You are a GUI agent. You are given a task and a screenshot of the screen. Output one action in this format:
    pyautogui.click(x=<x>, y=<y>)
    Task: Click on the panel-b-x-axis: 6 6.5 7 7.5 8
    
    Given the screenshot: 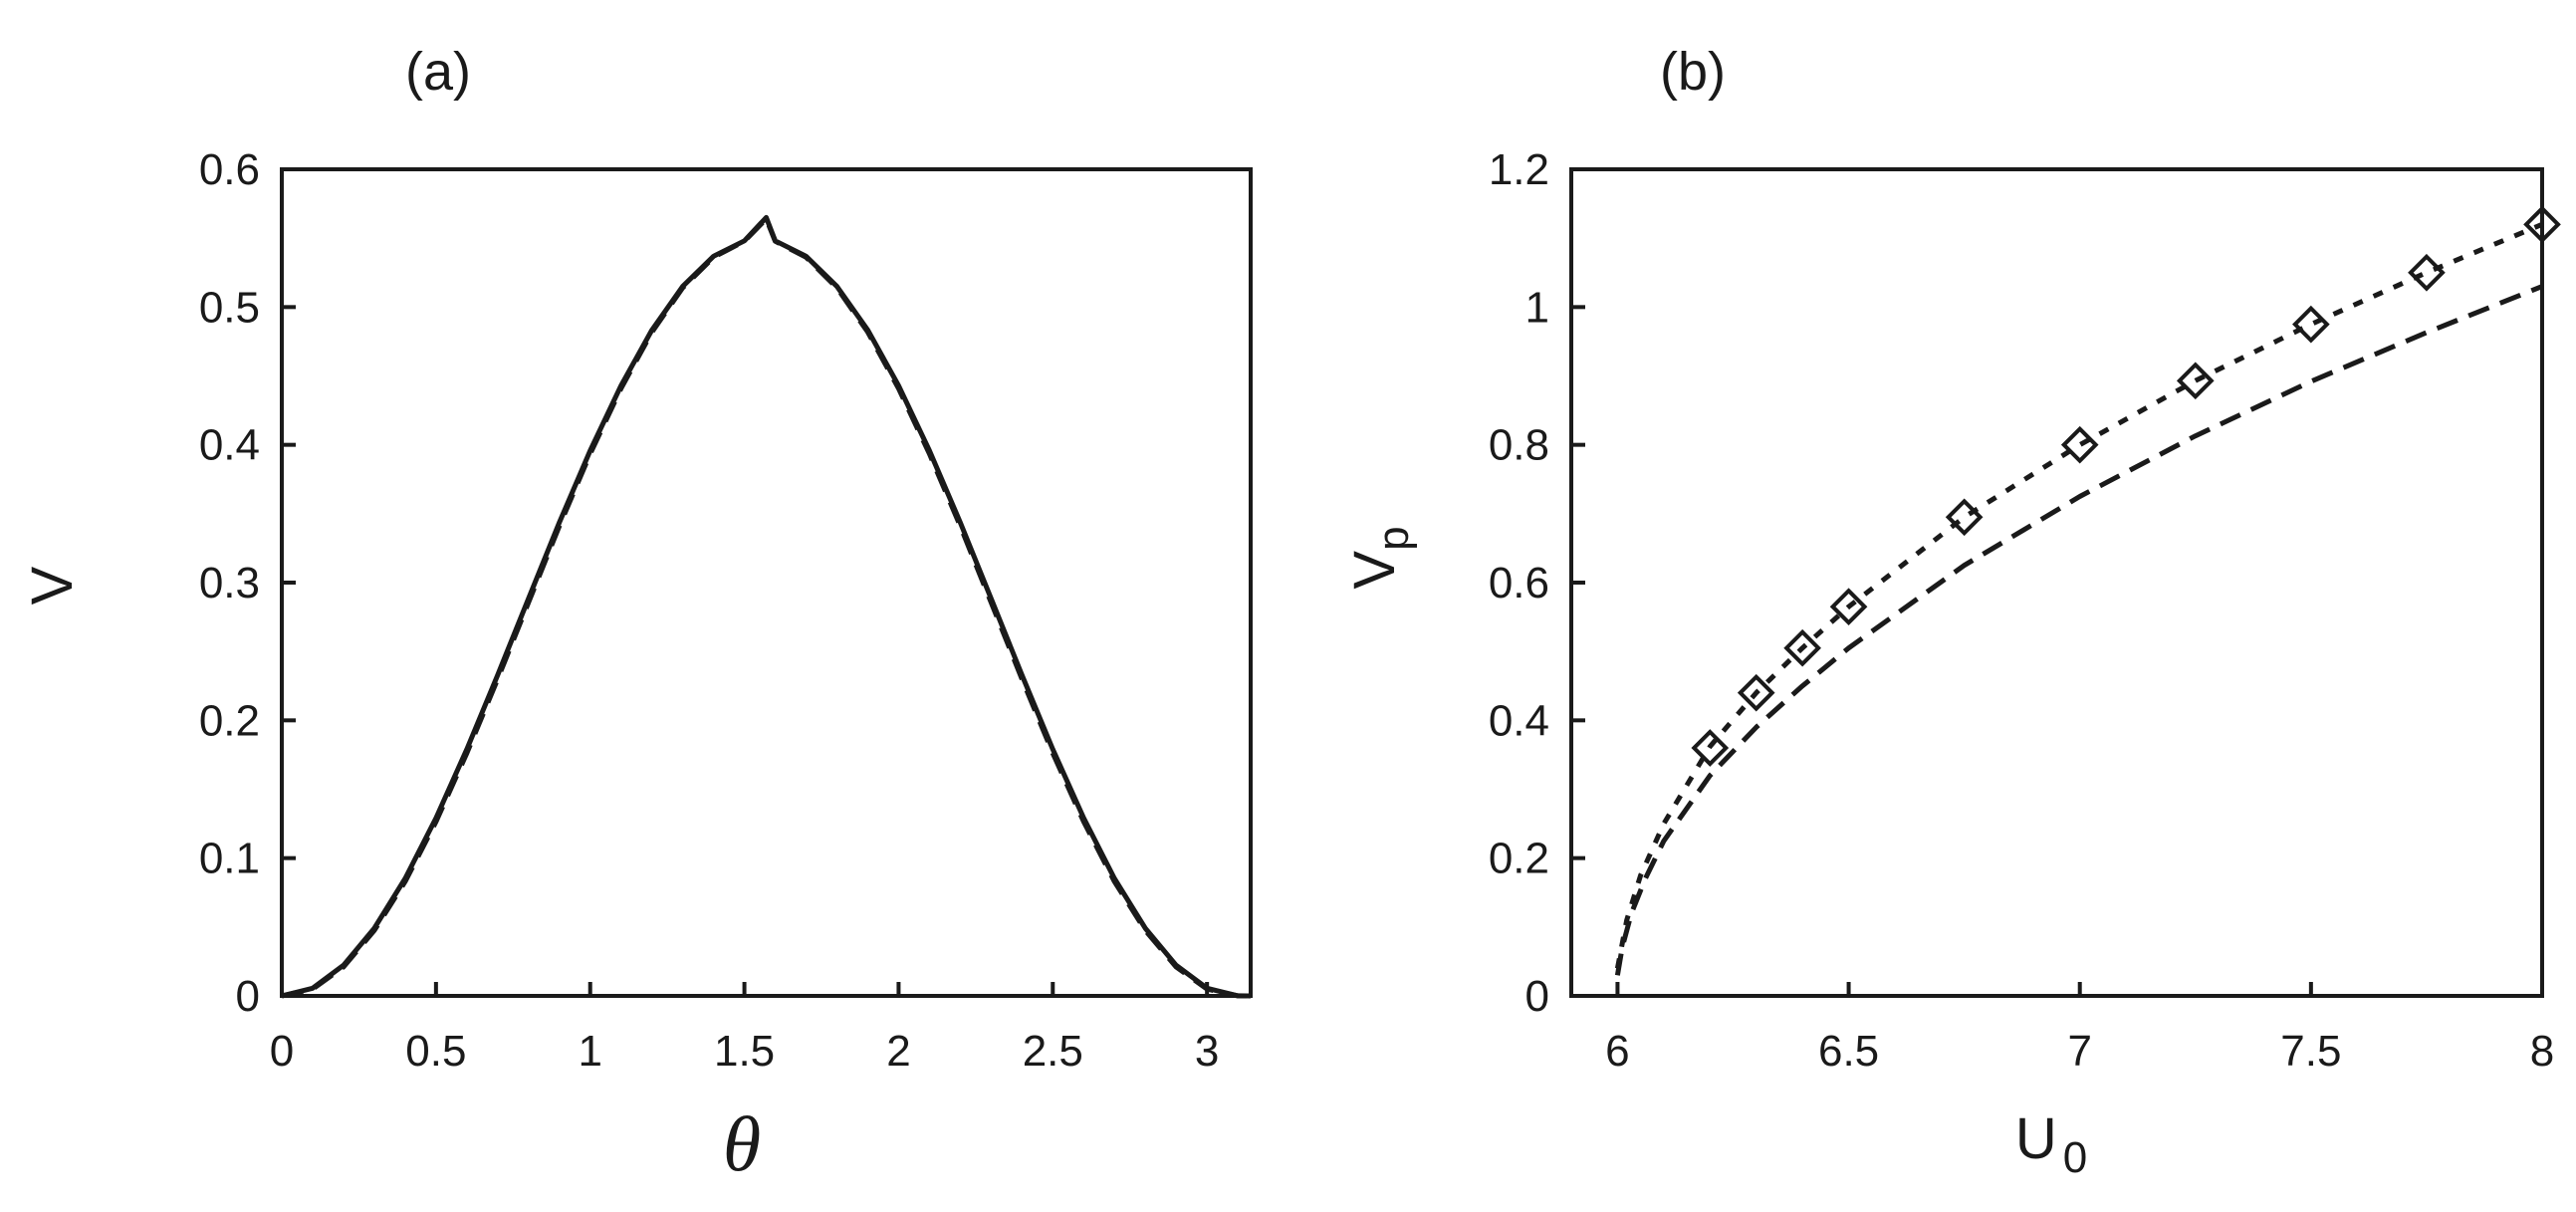 What is the action you would take?
    pyautogui.click(x=2079, y=1029)
    